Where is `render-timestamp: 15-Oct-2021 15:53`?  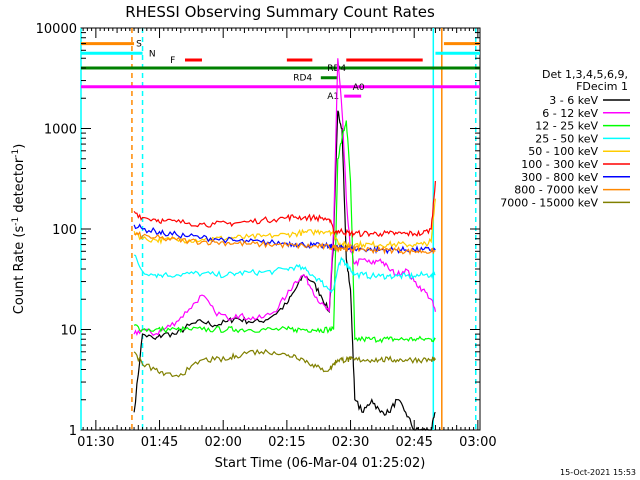 render-timestamp: 15-Oct-2021 15:53 is located at coordinates (598, 472).